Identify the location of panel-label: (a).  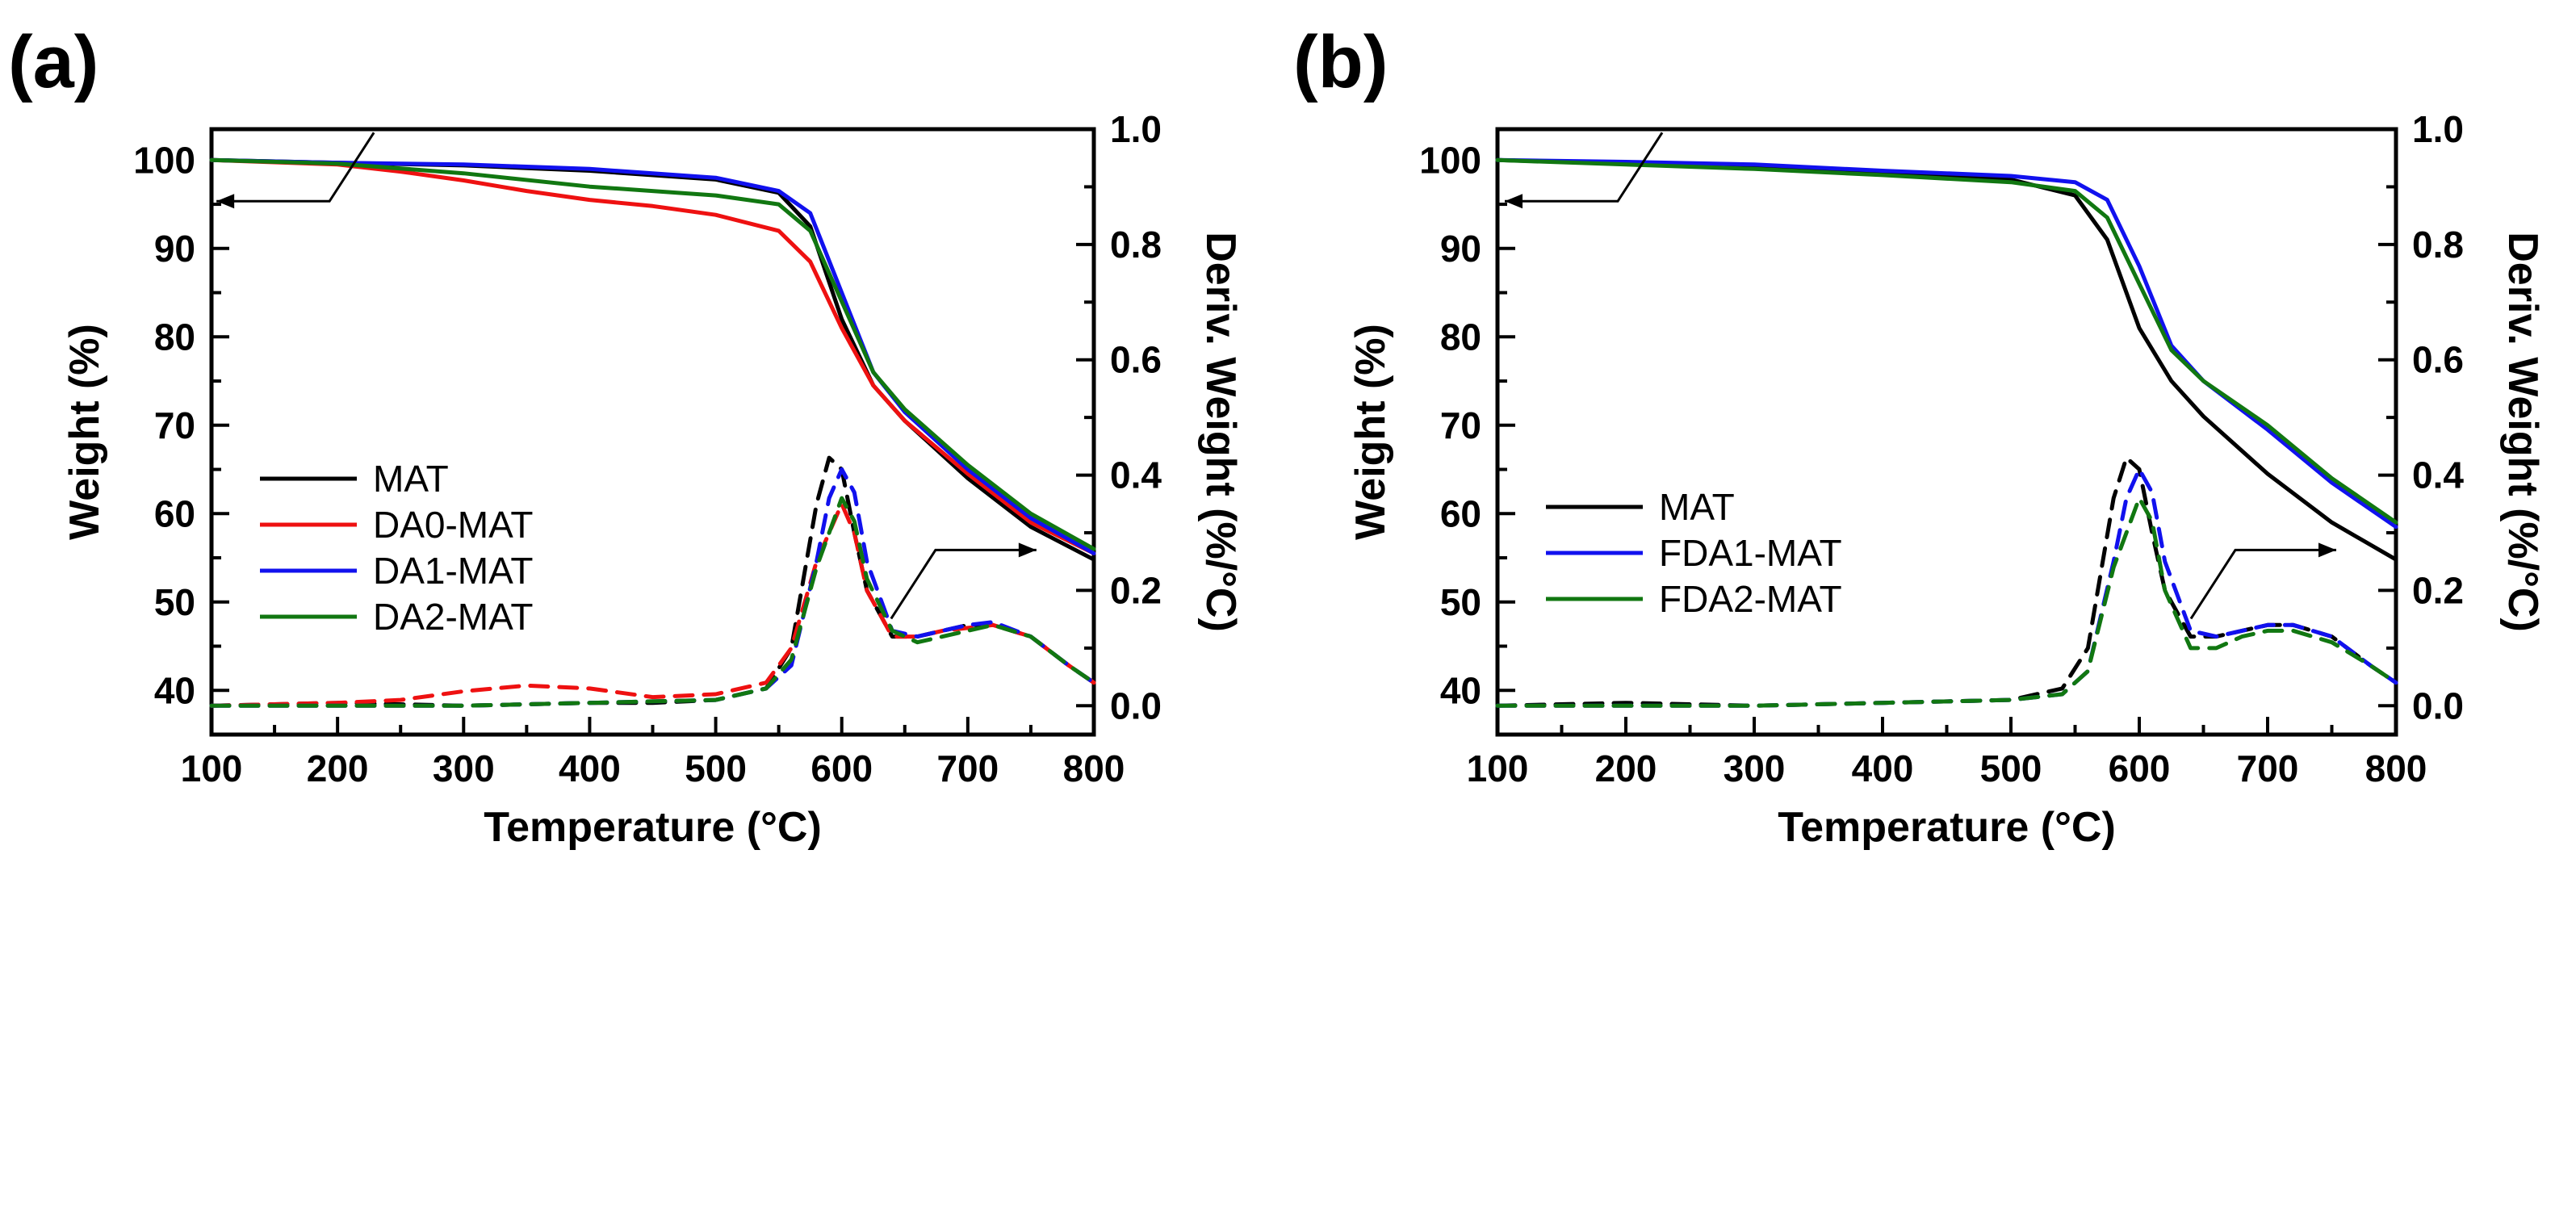
(53, 62).